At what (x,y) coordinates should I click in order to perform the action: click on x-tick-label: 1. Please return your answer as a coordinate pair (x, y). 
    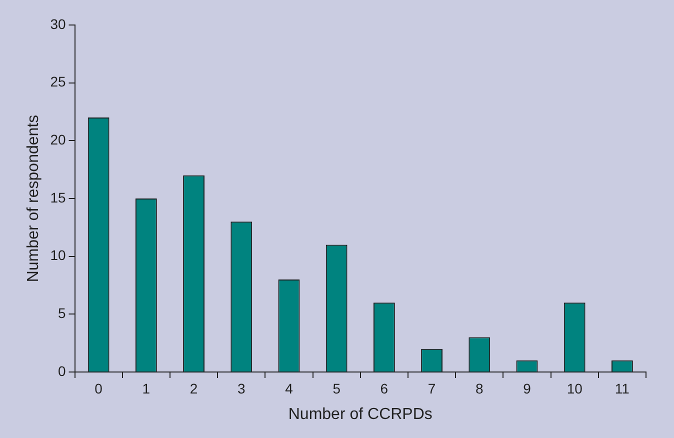
    Looking at the image, I should click on (146, 388).